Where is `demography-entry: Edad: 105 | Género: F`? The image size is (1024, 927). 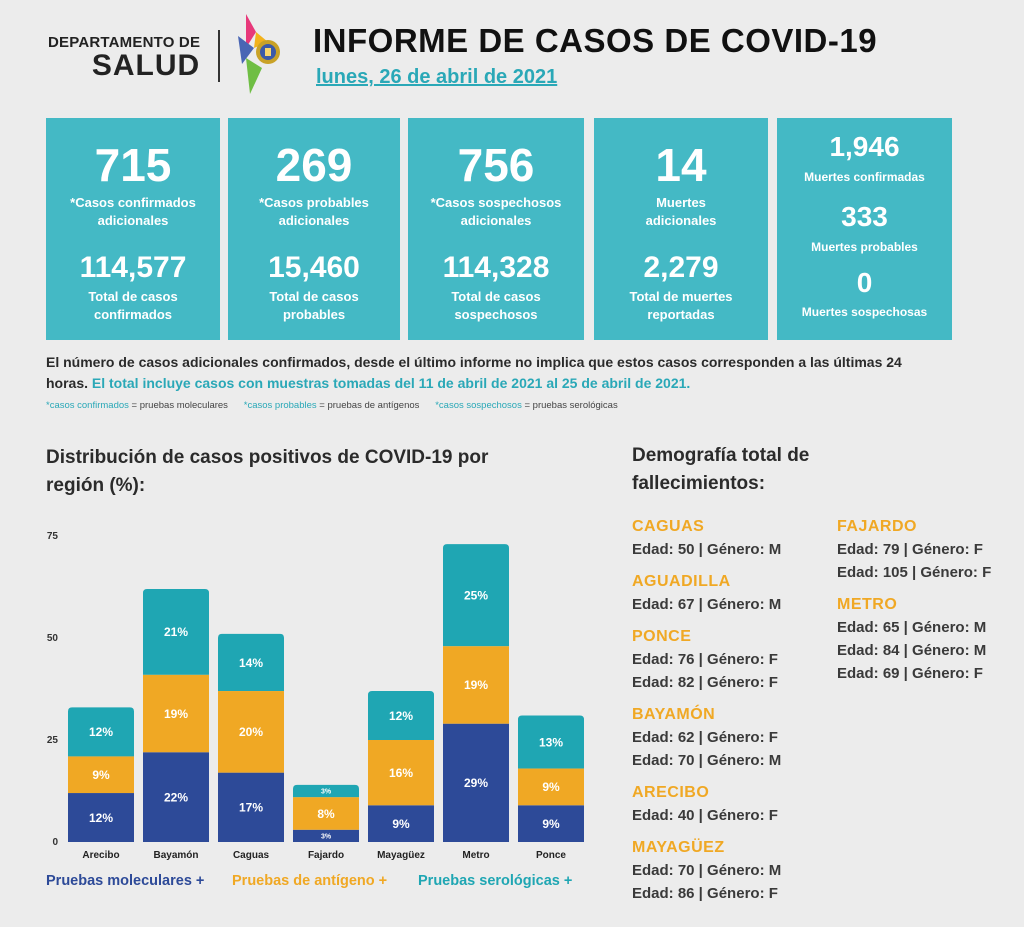
demography-entry: Edad: 105 | Género: F is located at coordinates (914, 572).